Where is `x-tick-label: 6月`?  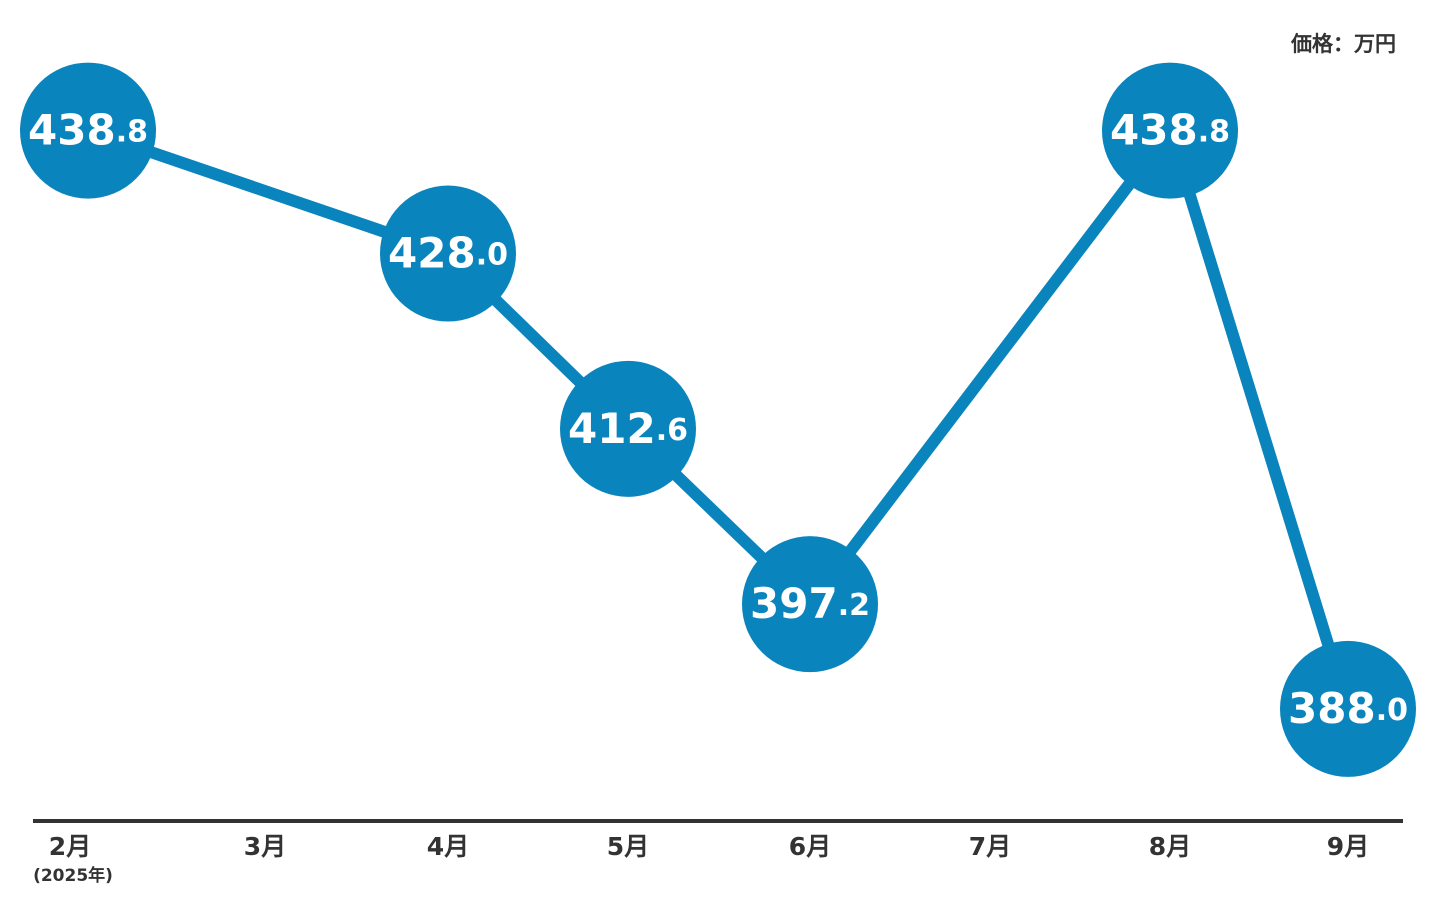 x-tick-label: 6月 is located at coordinates (810, 846).